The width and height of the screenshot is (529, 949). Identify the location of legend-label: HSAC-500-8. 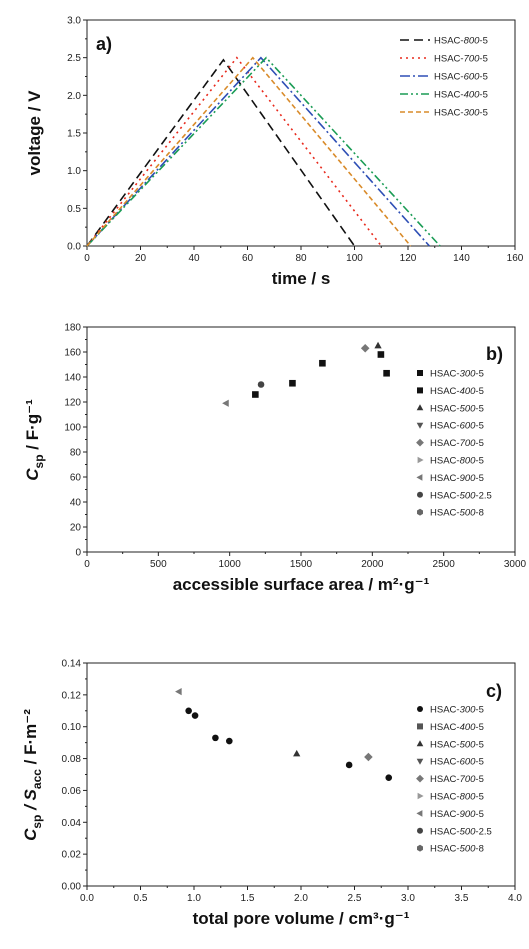
(457, 849).